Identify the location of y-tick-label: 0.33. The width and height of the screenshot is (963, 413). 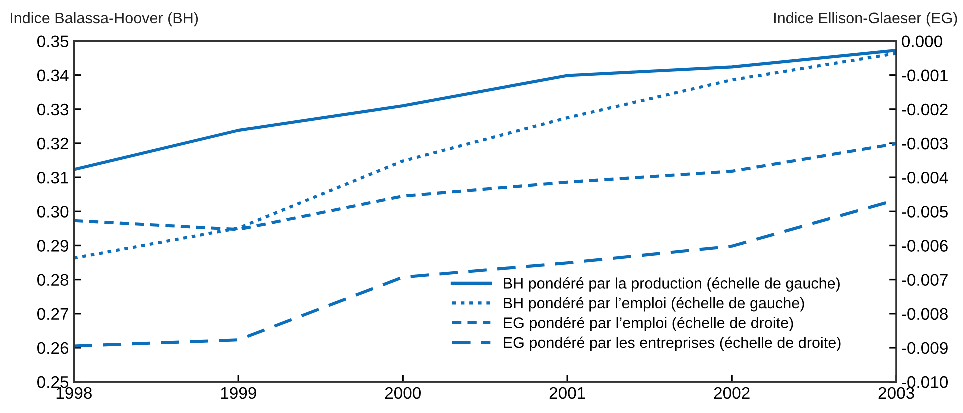
(53, 110).